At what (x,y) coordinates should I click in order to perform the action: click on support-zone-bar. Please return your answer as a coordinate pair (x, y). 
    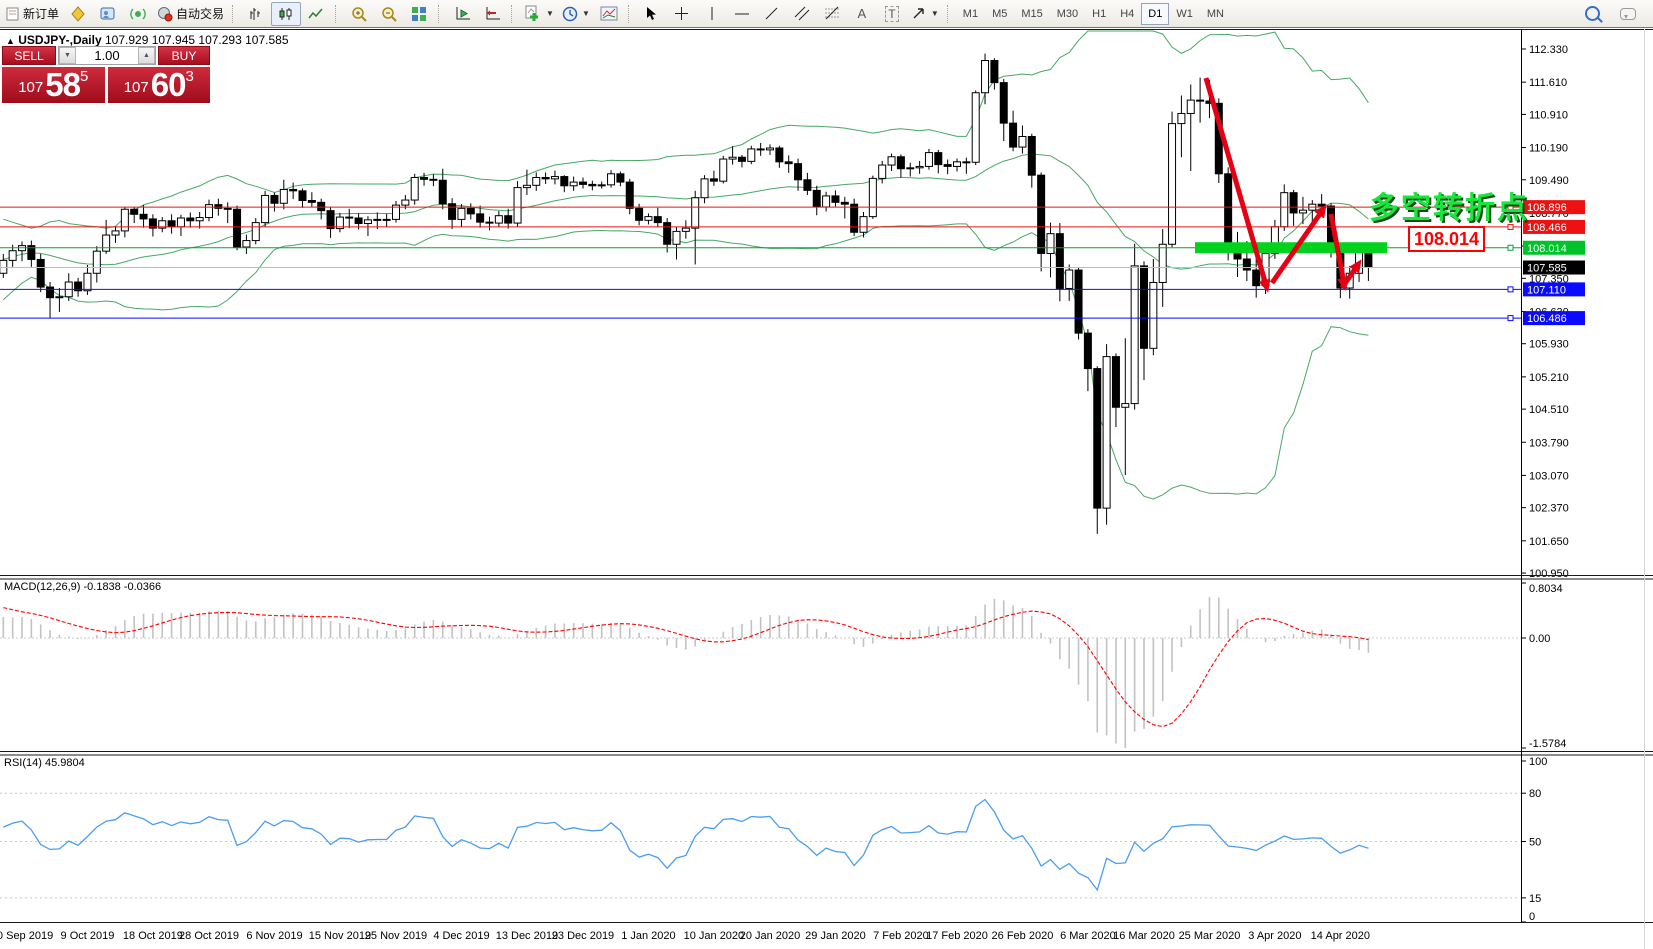
    Looking at the image, I should click on (1291, 248).